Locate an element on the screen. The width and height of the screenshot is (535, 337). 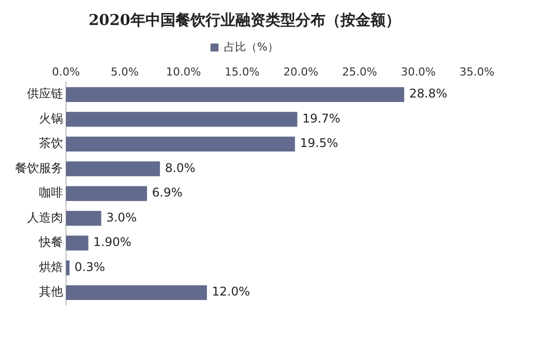
x-tick-label: 0.0% is located at coordinates (66, 71).